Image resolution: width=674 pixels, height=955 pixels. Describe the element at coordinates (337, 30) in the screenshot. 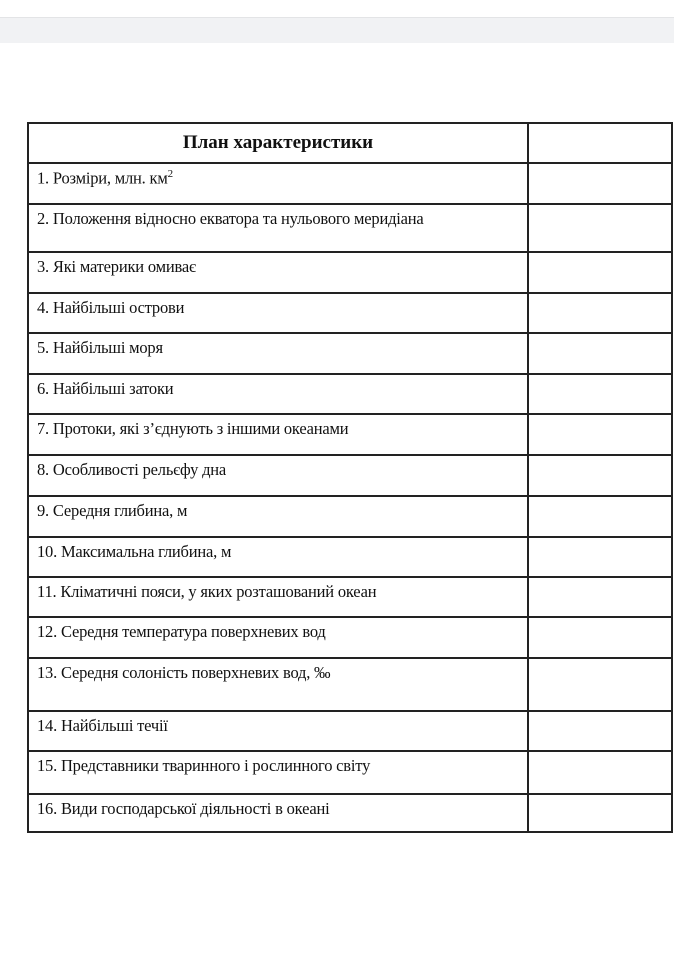

I see `browser-toolbar` at that location.